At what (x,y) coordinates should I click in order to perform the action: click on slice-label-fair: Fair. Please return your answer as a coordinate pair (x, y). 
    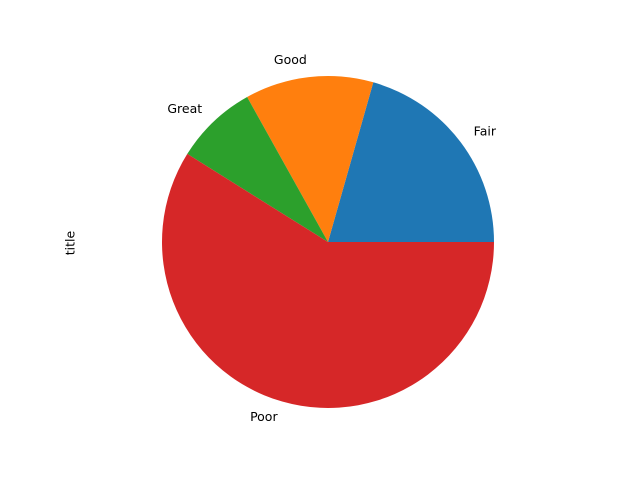
    Looking at the image, I should click on (485, 130).